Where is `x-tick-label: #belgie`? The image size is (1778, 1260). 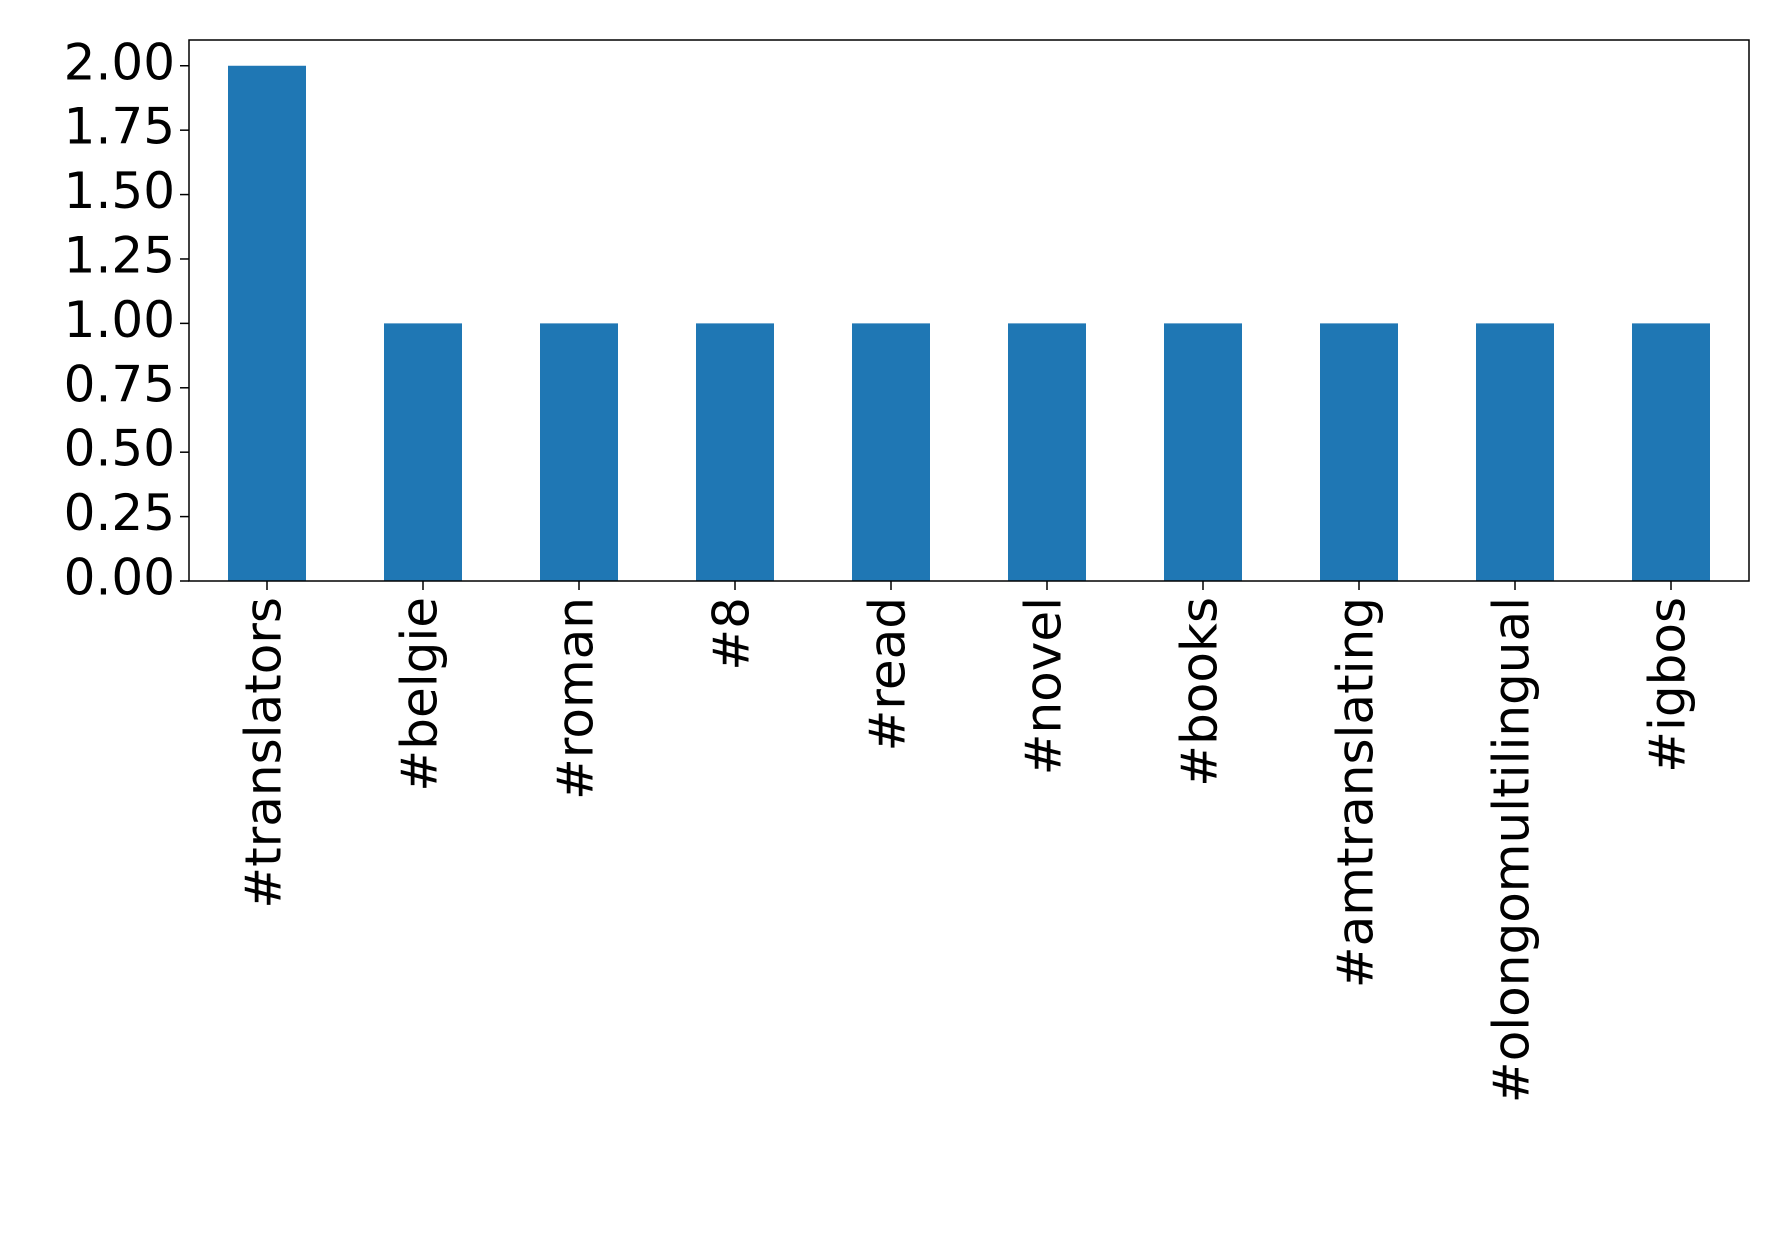
x-tick-label: #belgie is located at coordinates (420, 694).